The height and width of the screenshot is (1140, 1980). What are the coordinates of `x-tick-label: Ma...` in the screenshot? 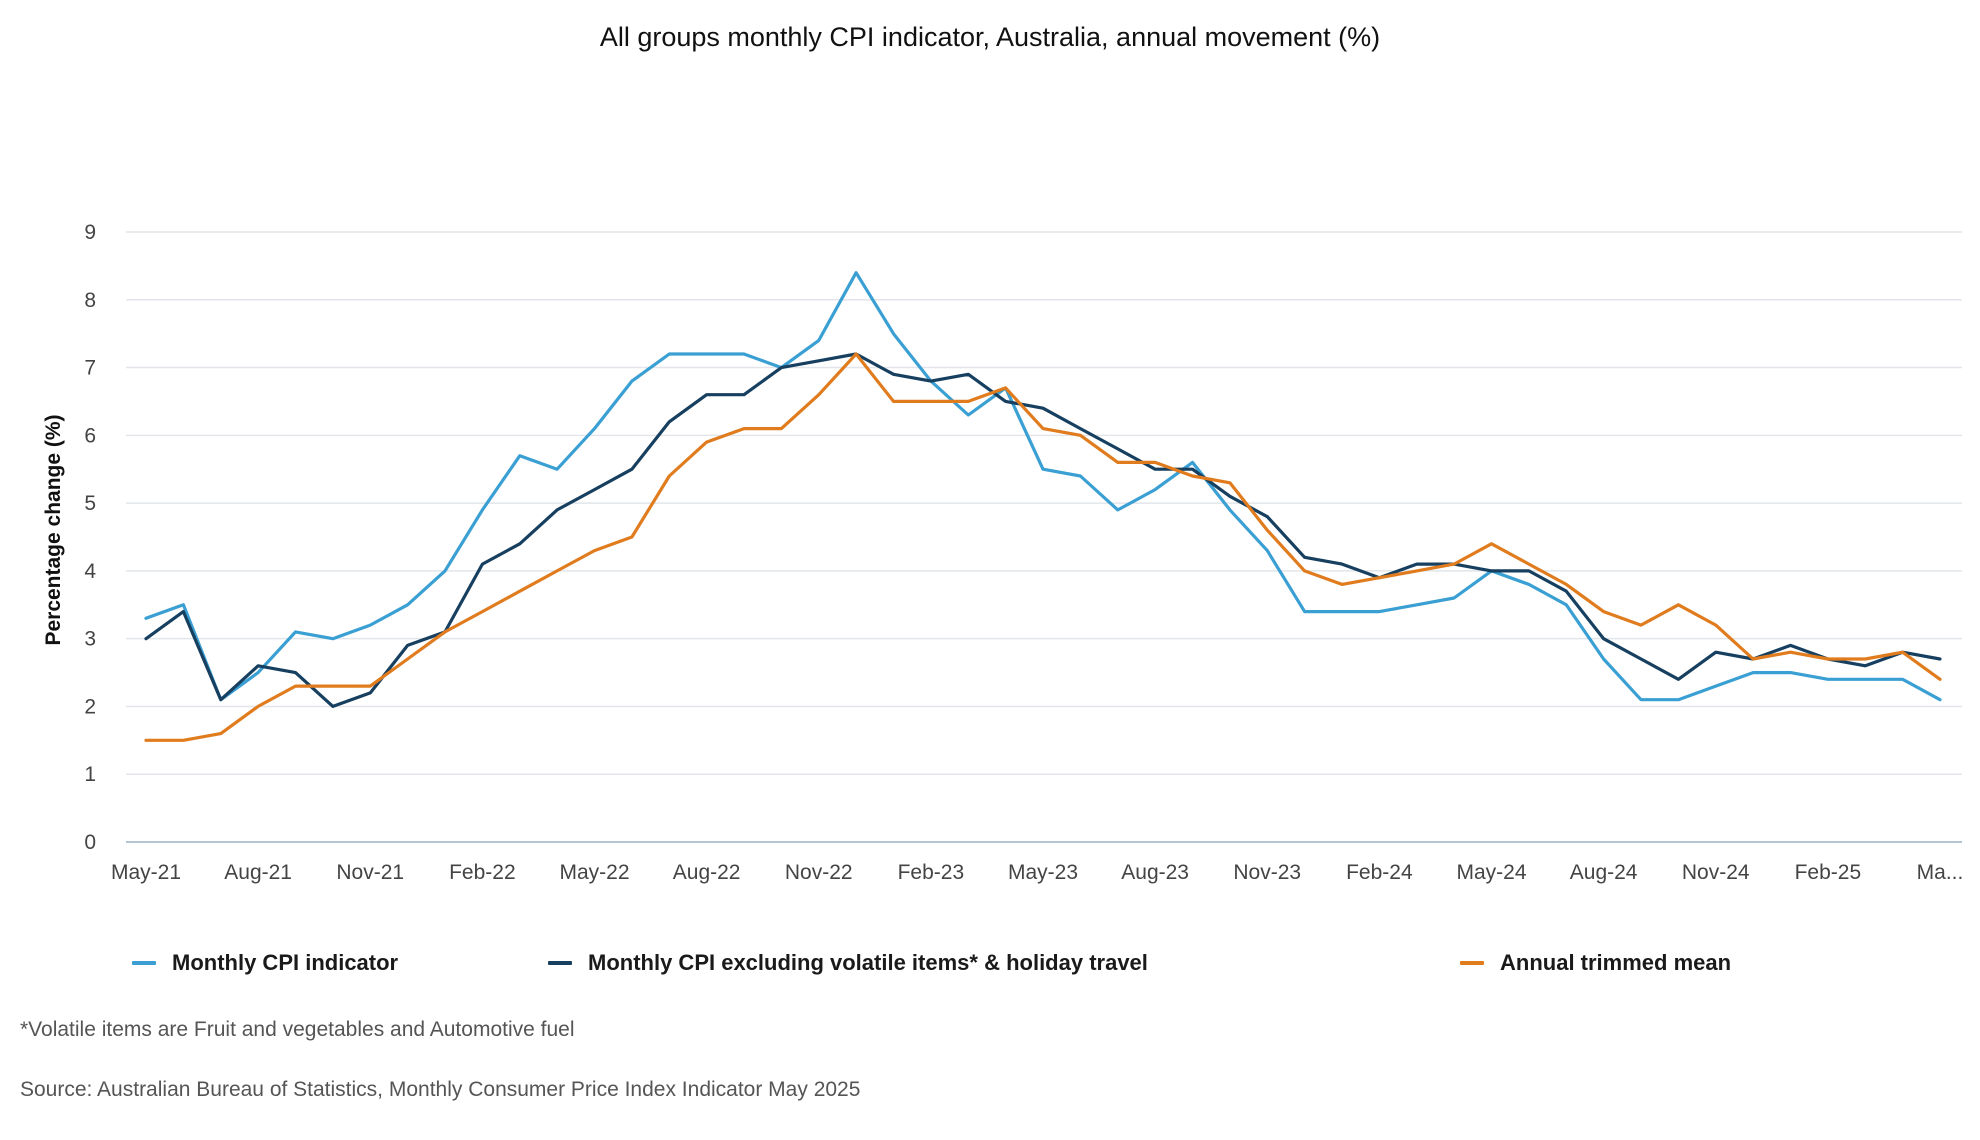 It's located at (1940, 872).